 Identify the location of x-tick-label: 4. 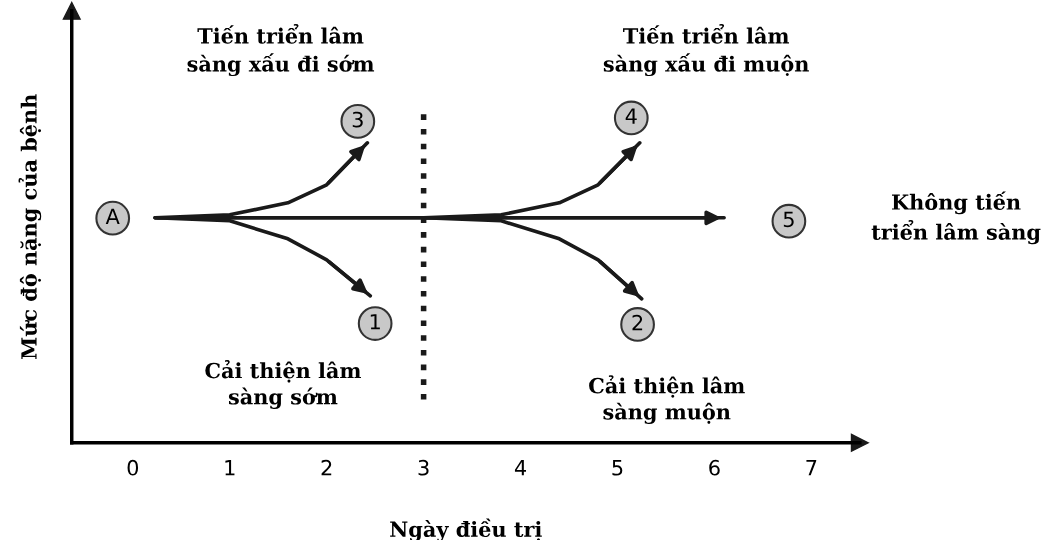
(520, 468).